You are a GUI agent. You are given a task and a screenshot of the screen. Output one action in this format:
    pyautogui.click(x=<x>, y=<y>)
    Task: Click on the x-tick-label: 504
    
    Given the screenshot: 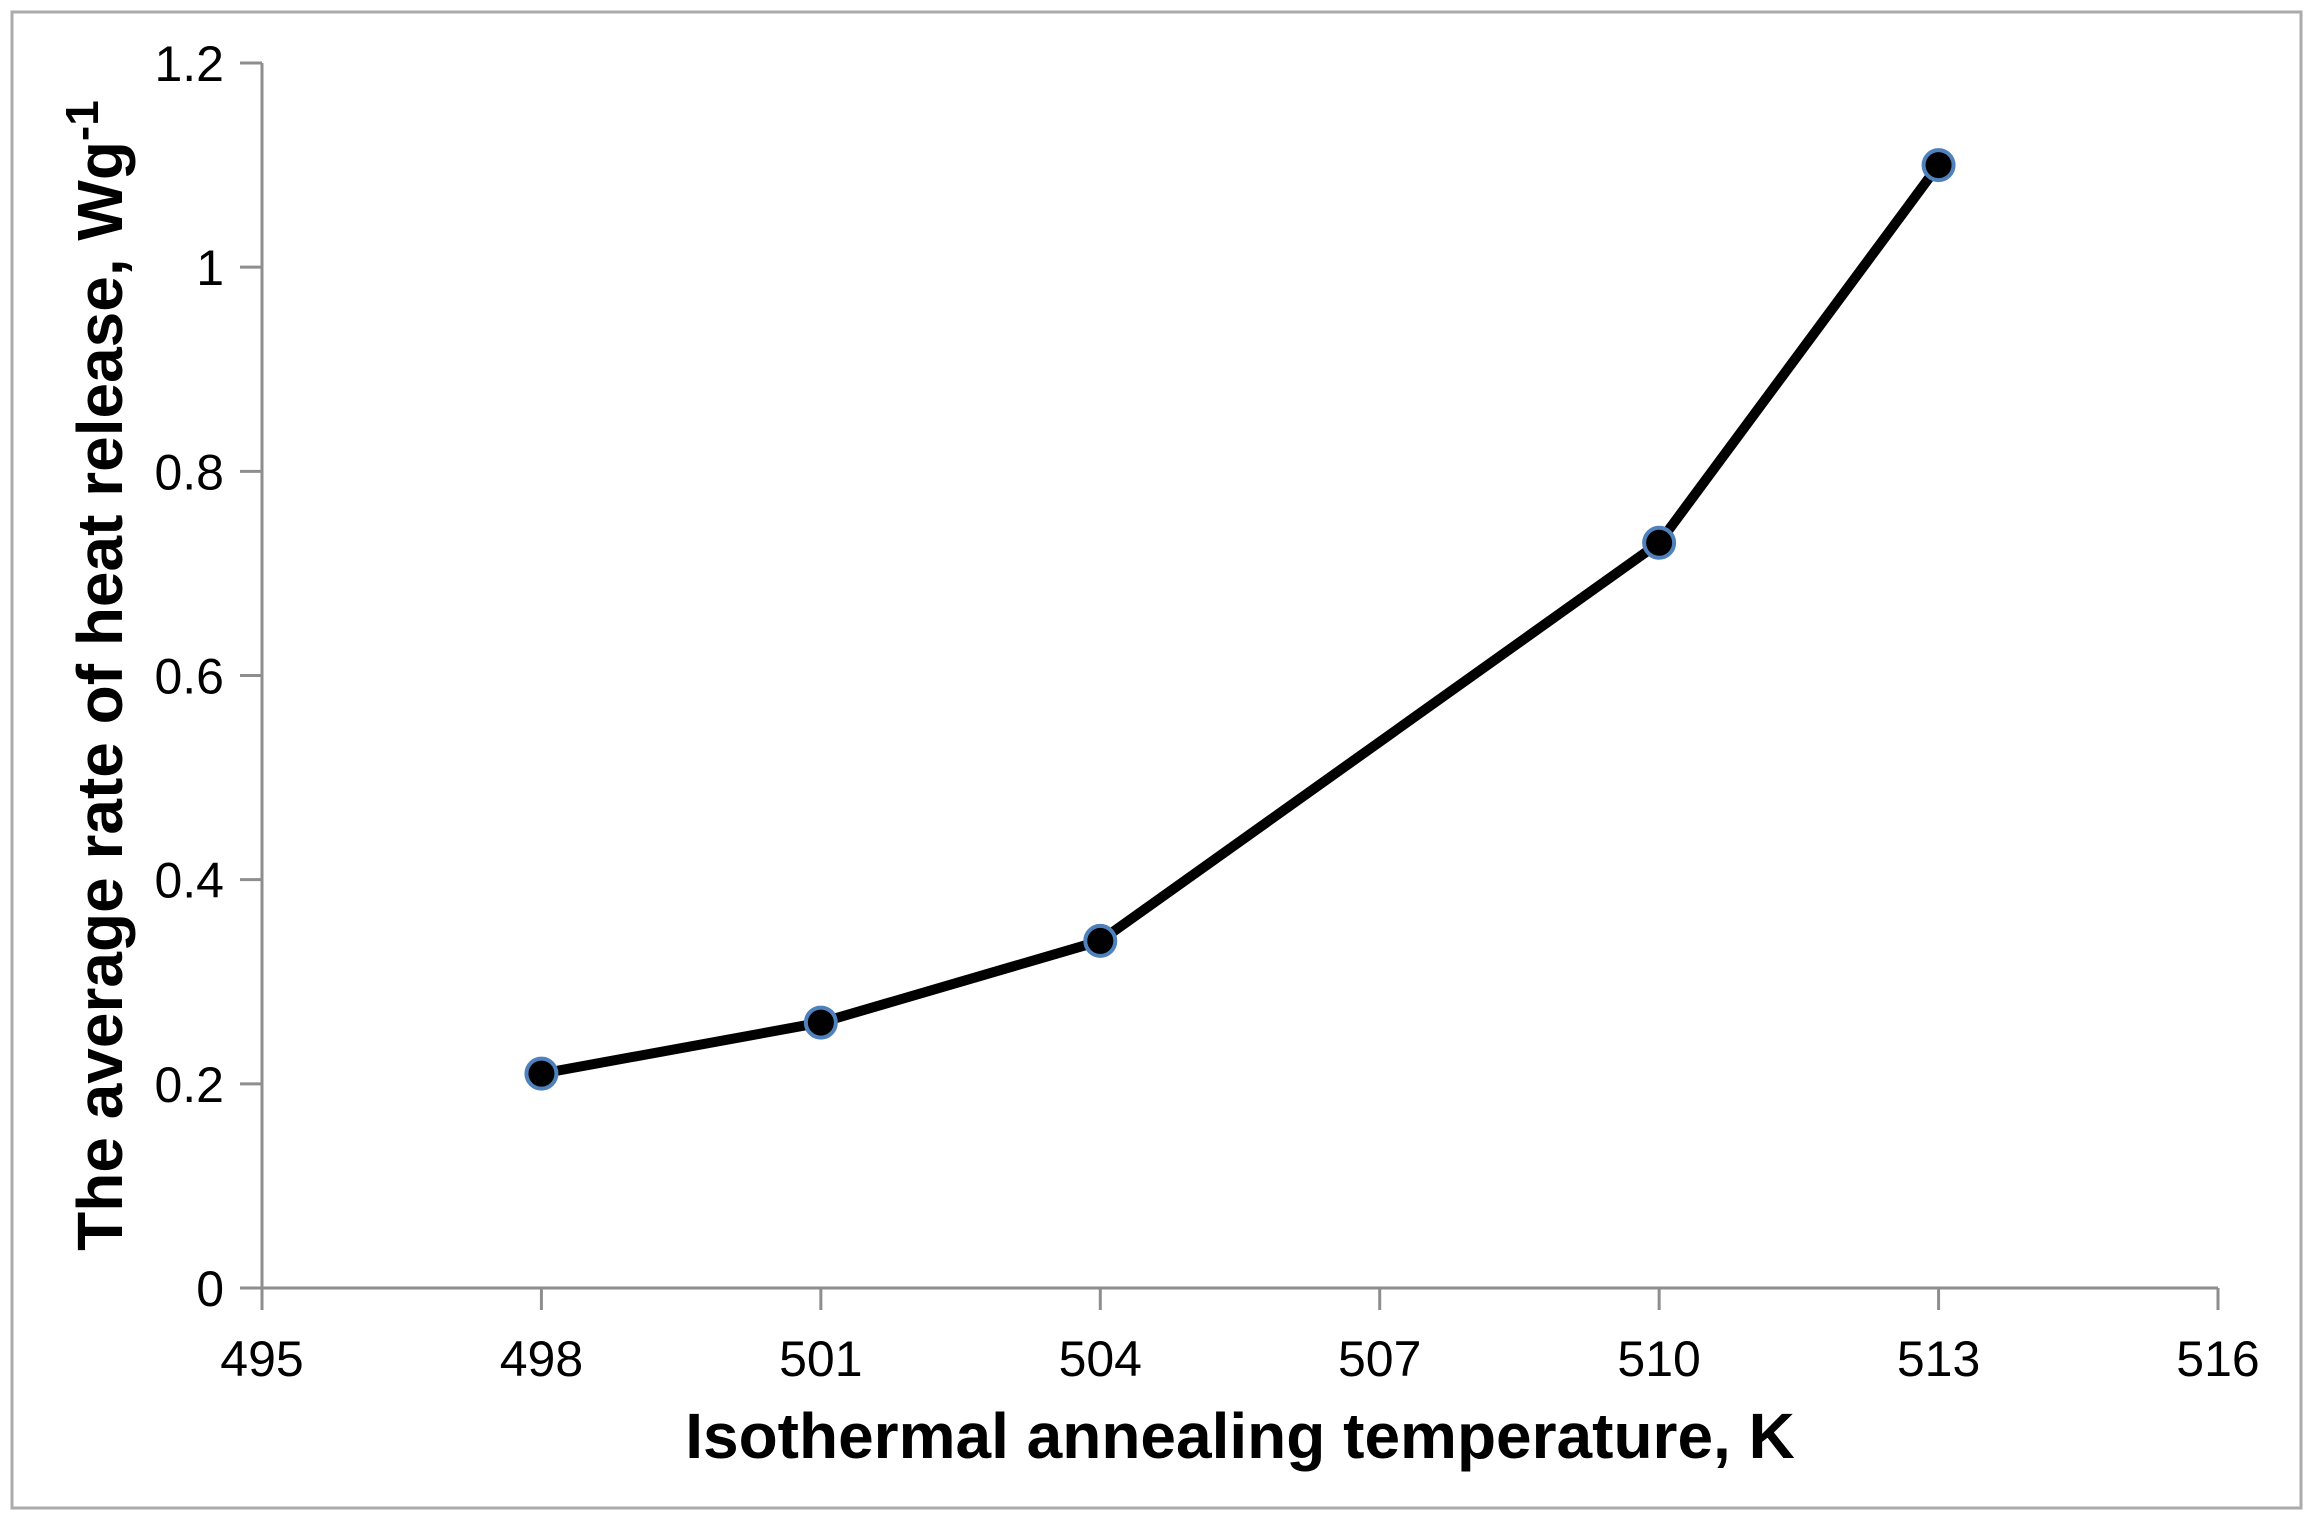 What is the action you would take?
    pyautogui.click(x=1100, y=1359)
    